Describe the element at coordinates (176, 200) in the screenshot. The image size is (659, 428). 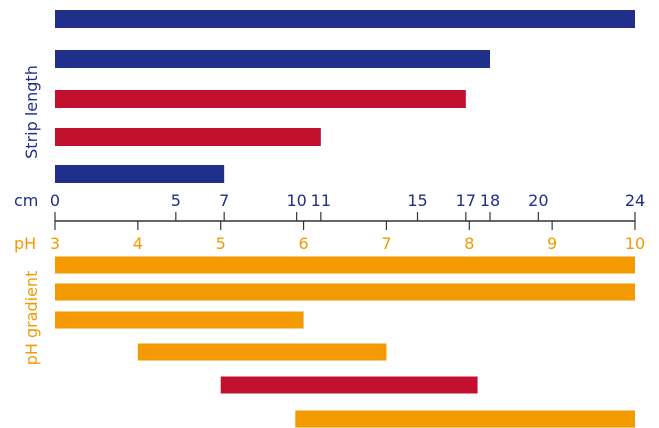
I see `cm-tick-label: 5` at that location.